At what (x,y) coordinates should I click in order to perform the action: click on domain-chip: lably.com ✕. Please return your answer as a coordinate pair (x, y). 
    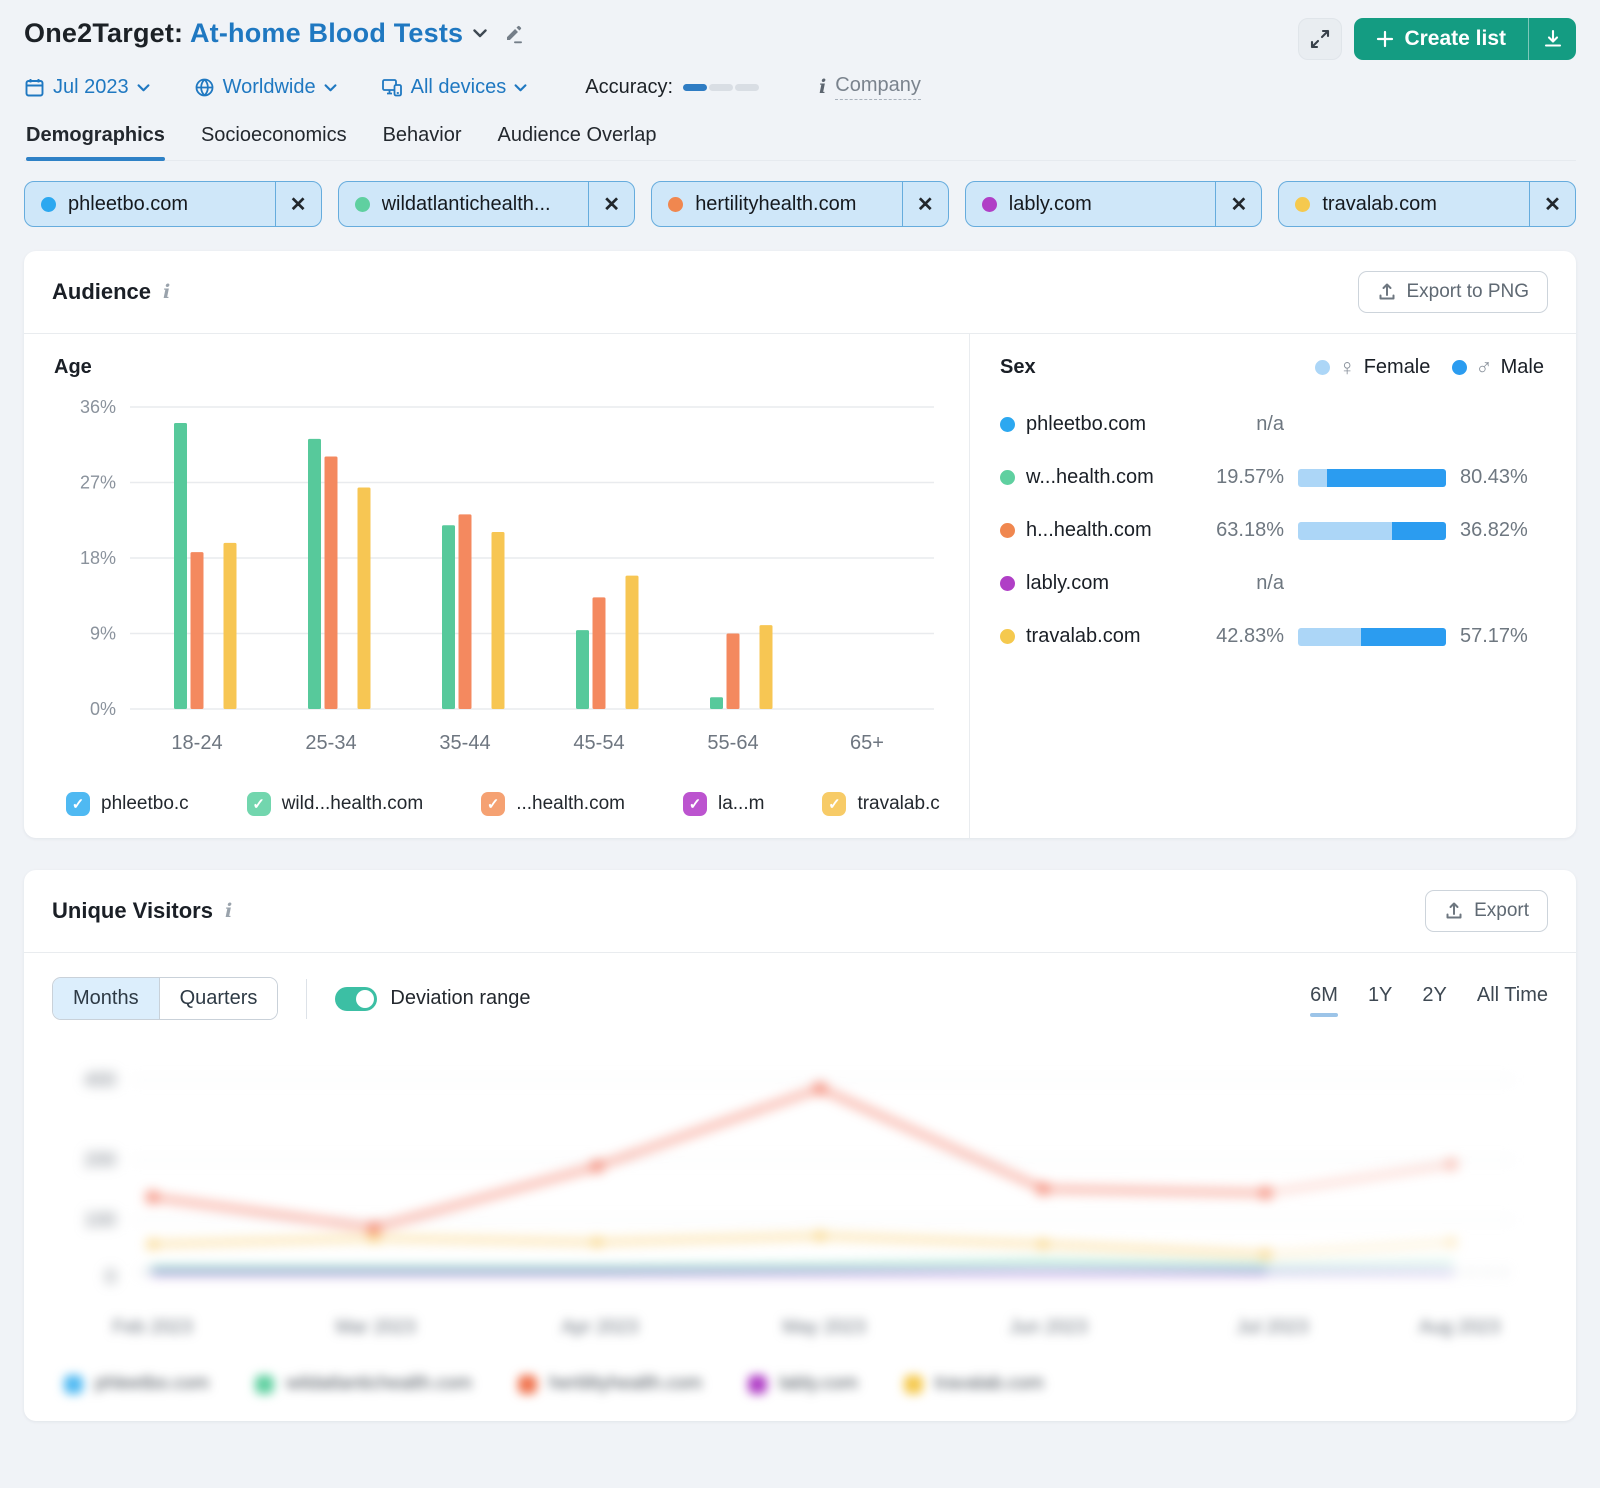
    Looking at the image, I should click on (1113, 204).